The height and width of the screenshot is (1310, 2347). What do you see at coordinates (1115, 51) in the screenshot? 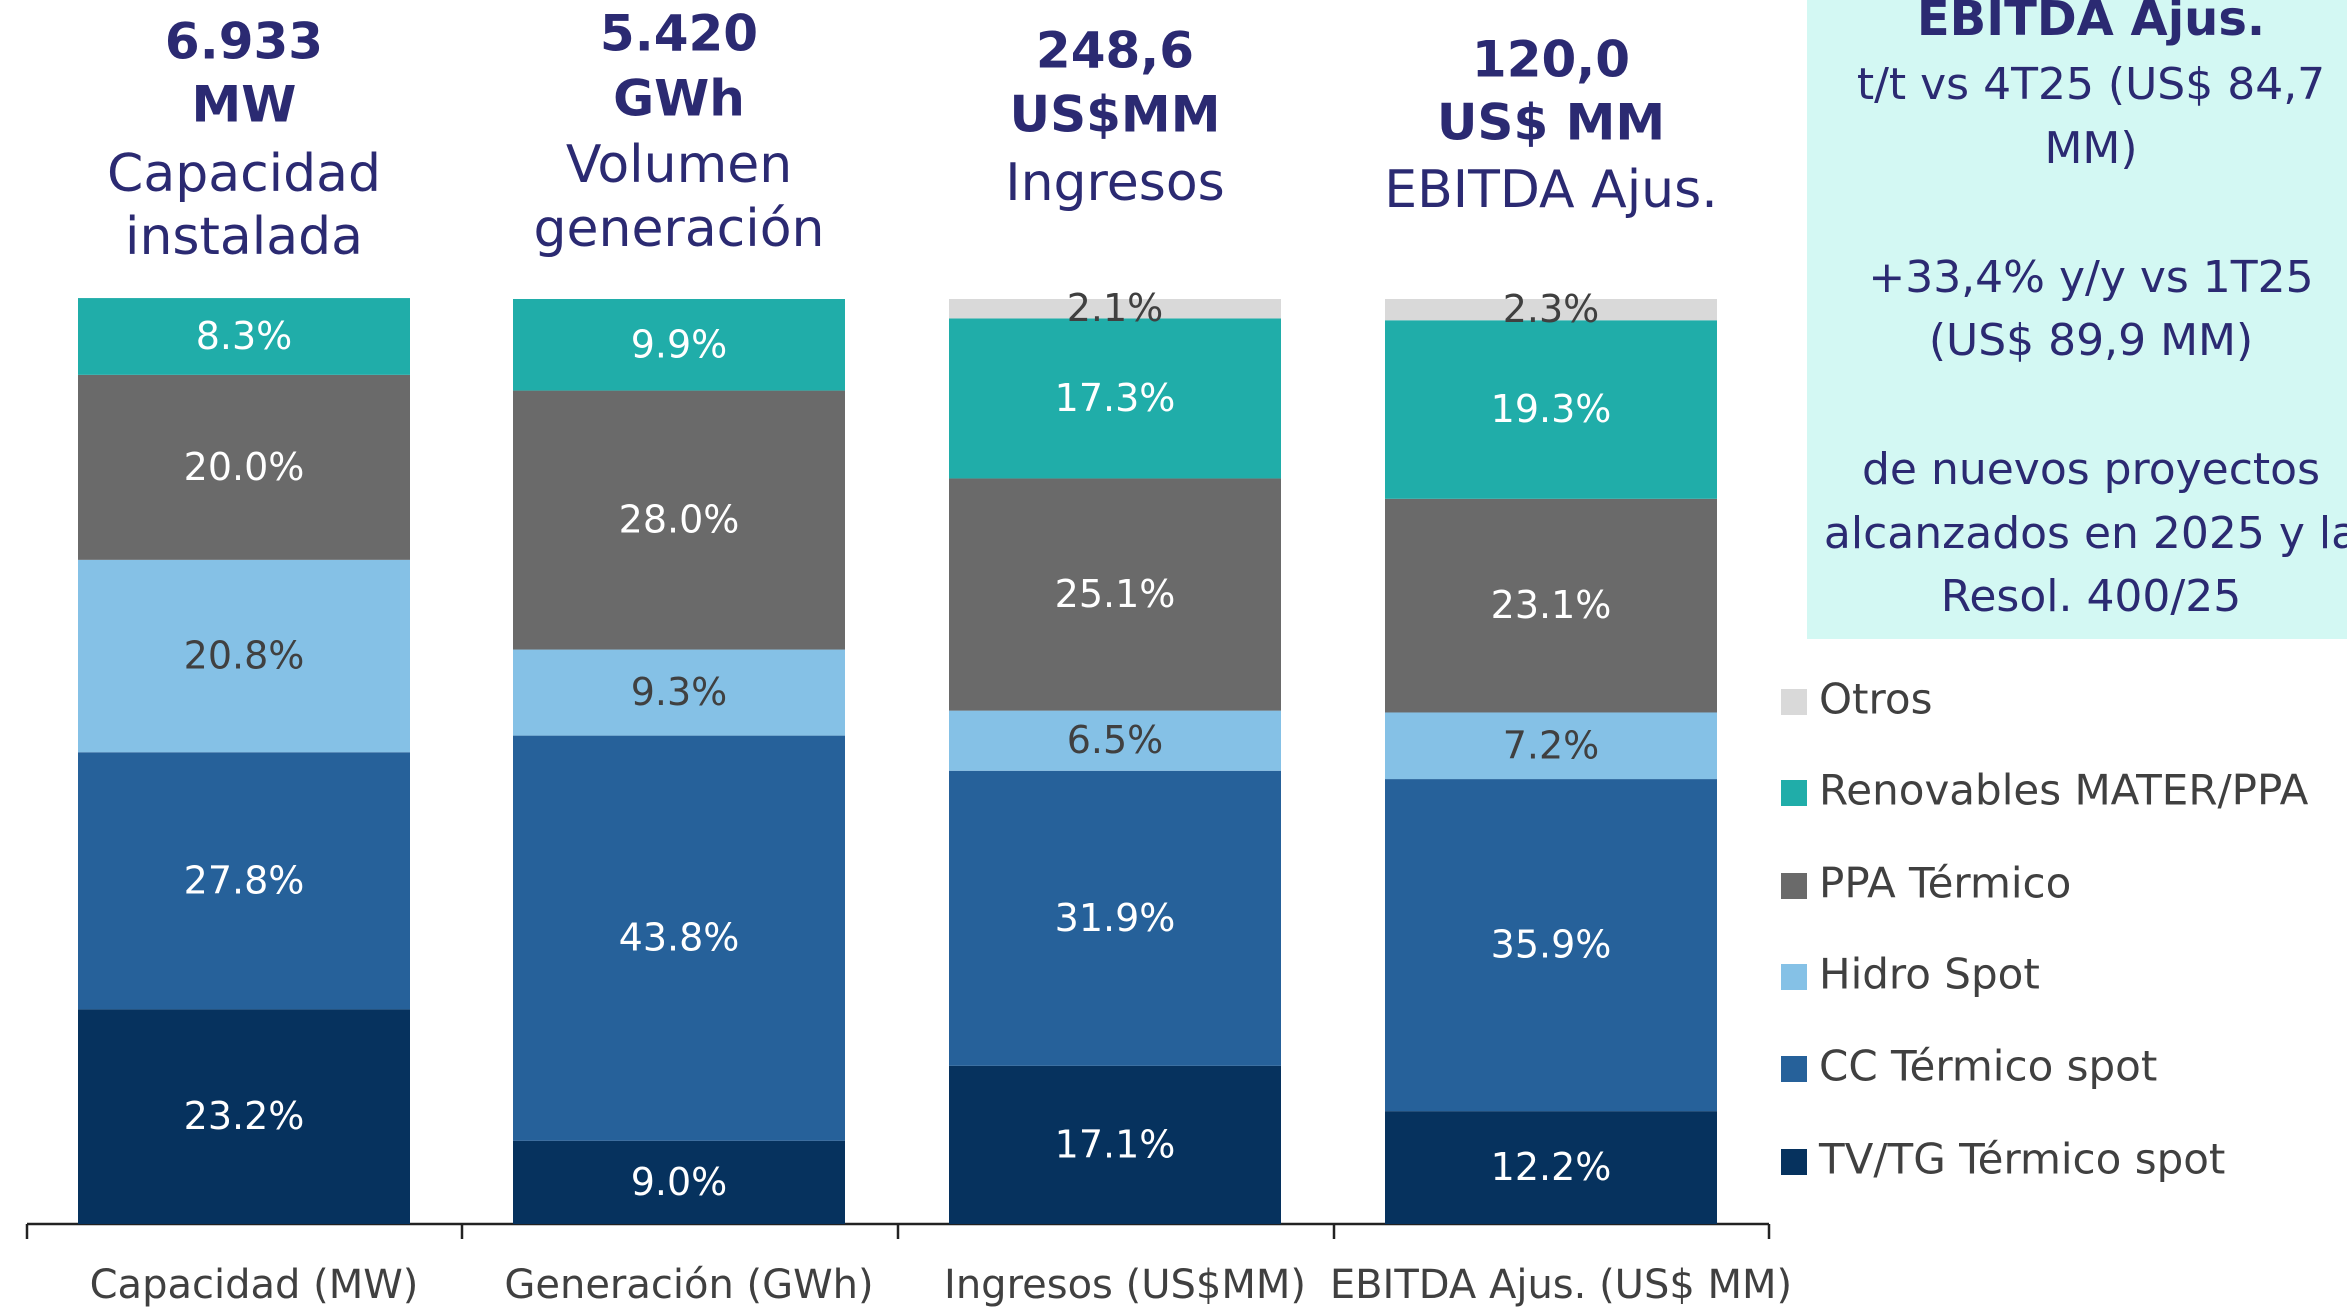
I see `header-value: 248,6` at bounding box center [1115, 51].